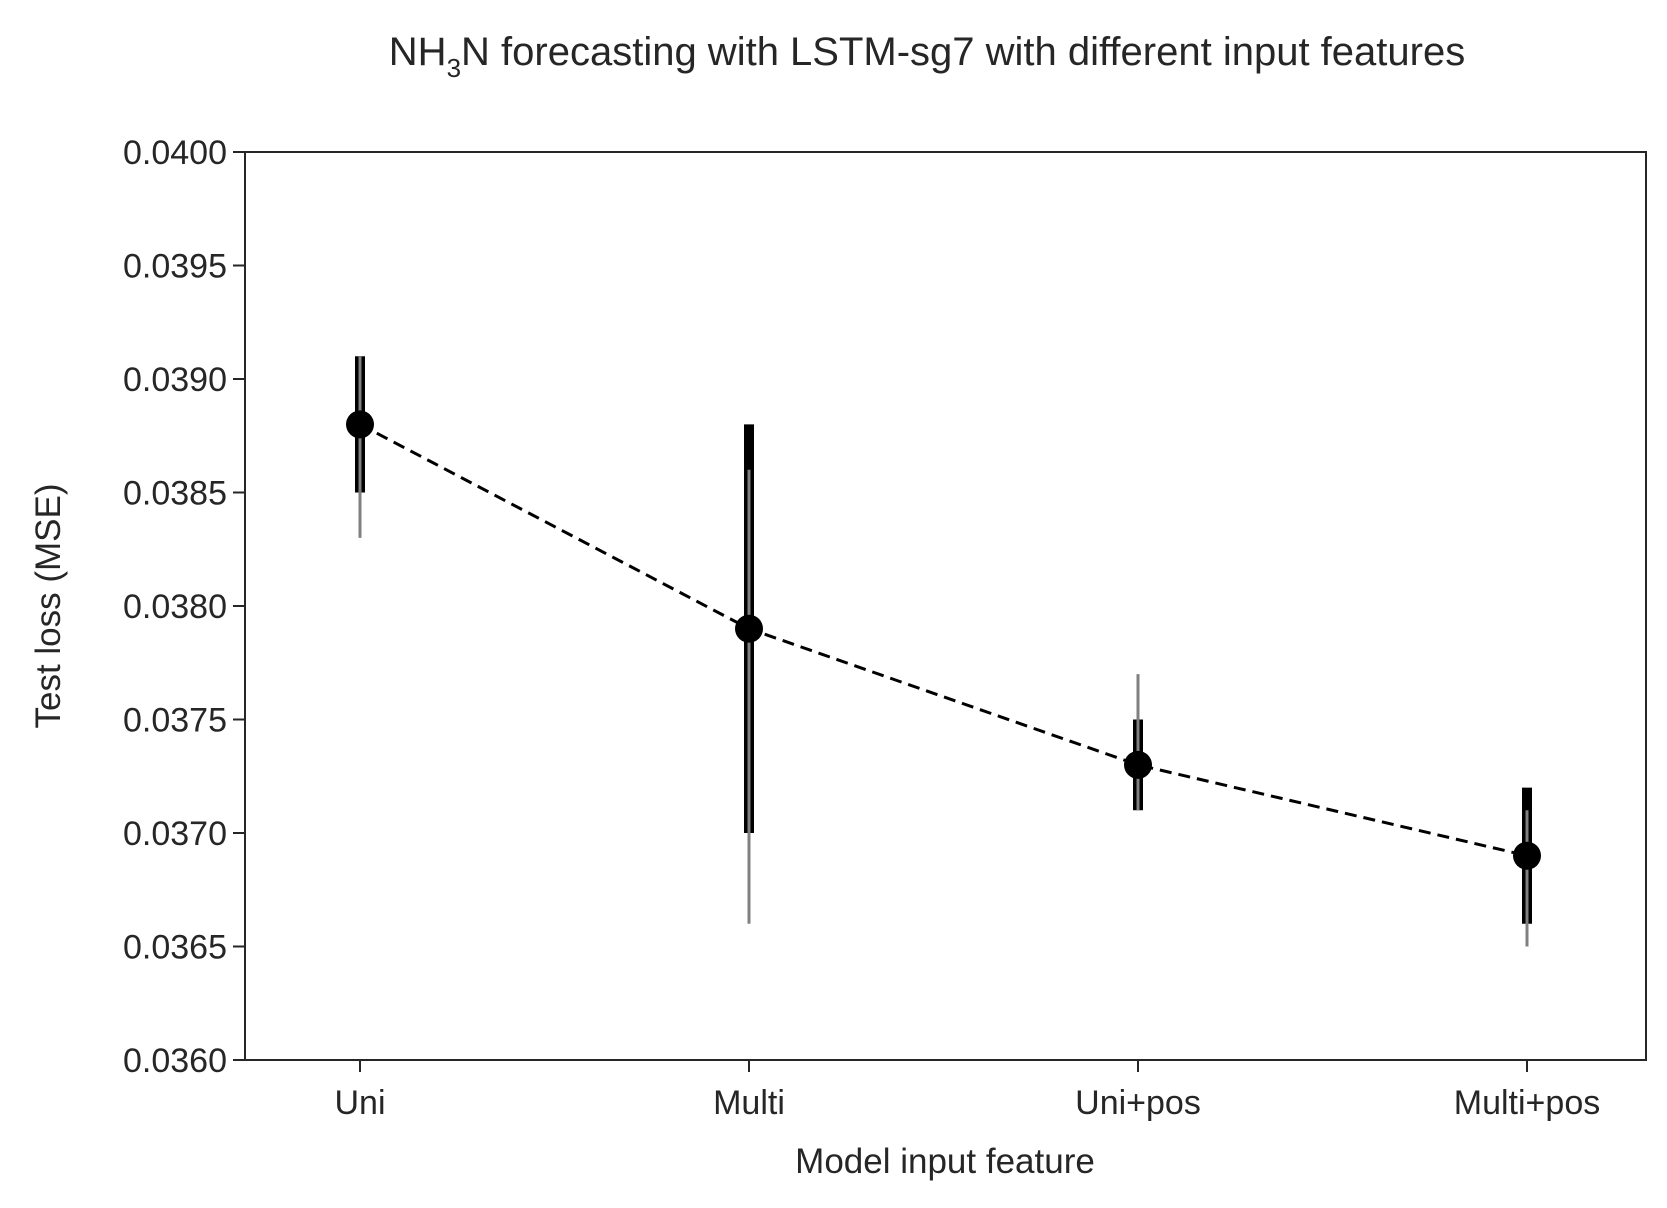 Image resolution: width=1667 pixels, height=1208 pixels. Describe the element at coordinates (1527, 1103) in the screenshot. I see `x-tick-label: Multi+pos` at that location.